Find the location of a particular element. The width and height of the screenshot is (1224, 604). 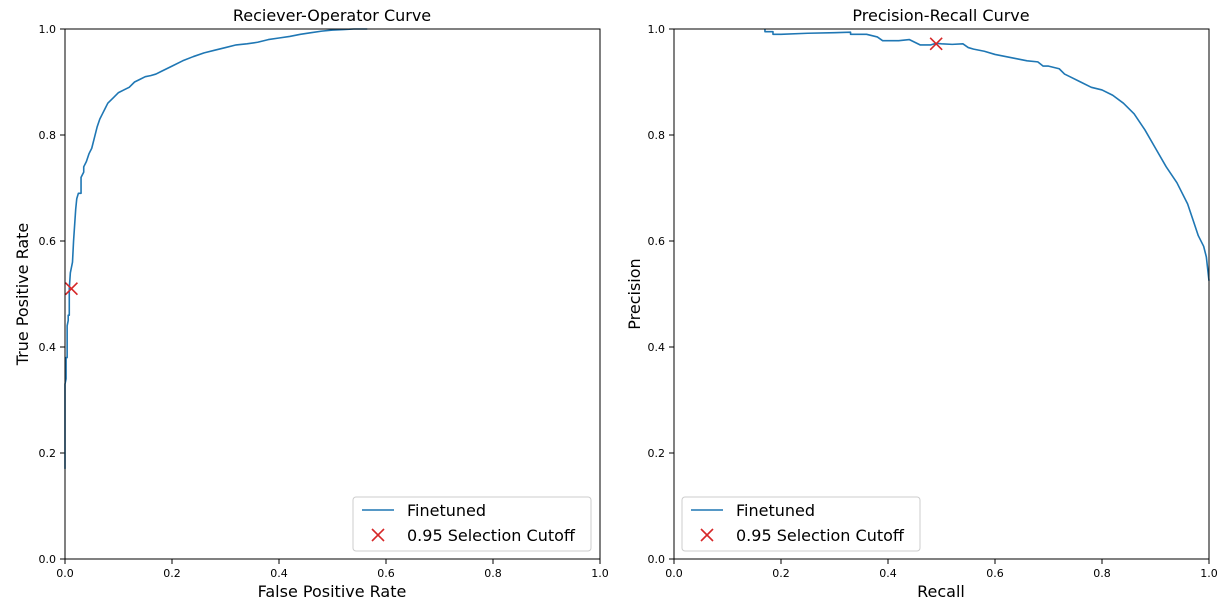

roc-x-ticks: 0.0 0.2 0.4 0.6 0.8 1.0 is located at coordinates (332, 569).